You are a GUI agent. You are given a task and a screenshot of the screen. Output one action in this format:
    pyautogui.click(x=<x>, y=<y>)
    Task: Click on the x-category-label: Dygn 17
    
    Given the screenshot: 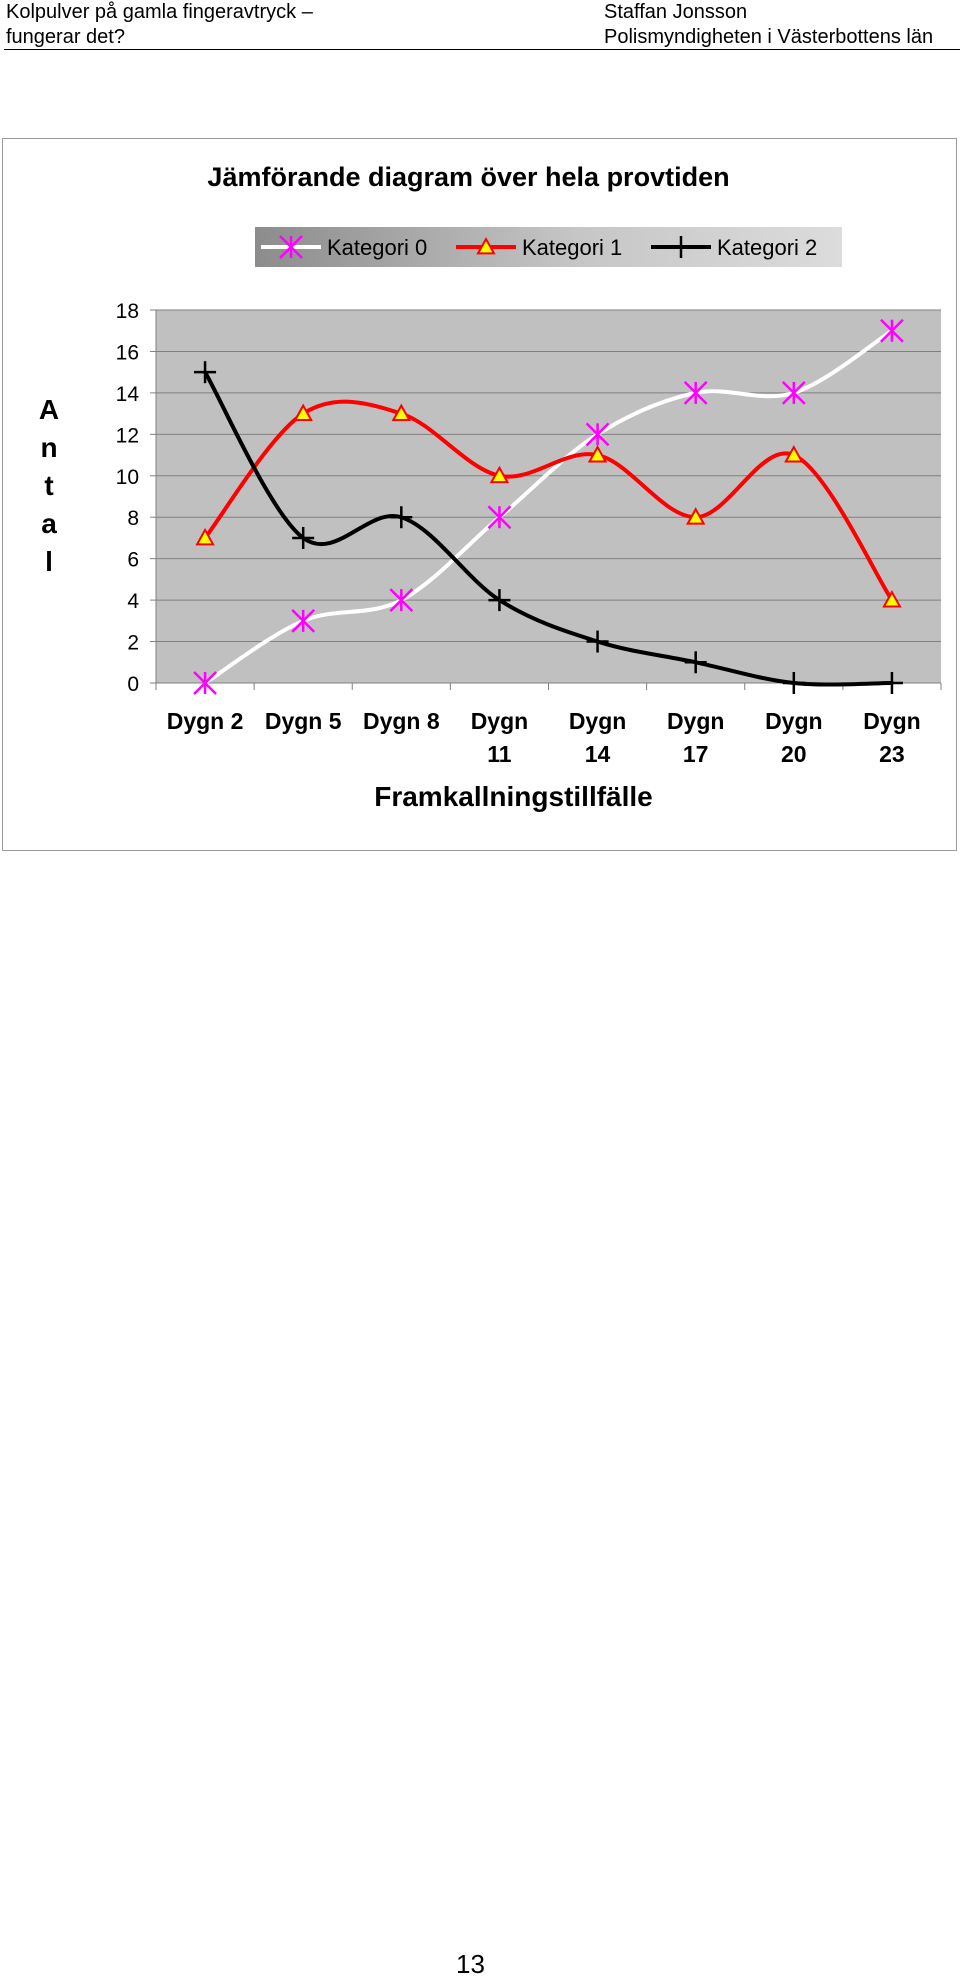 What is the action you would take?
    pyautogui.click(x=696, y=737)
    